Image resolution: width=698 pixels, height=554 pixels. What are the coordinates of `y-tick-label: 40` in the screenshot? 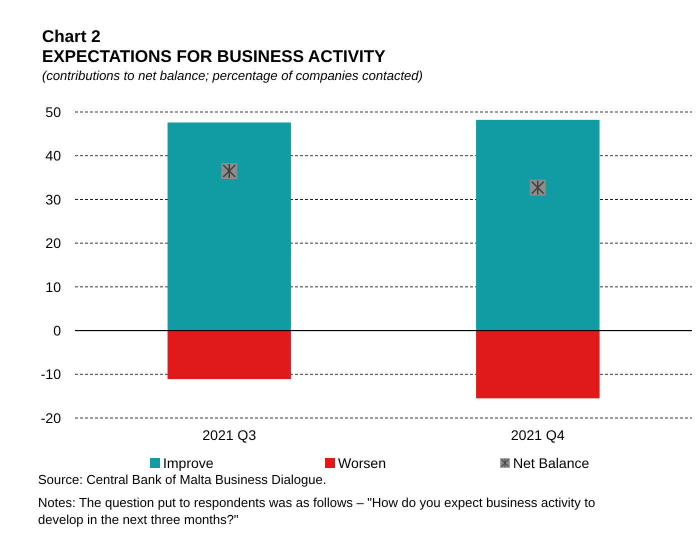 It's located at (53, 156).